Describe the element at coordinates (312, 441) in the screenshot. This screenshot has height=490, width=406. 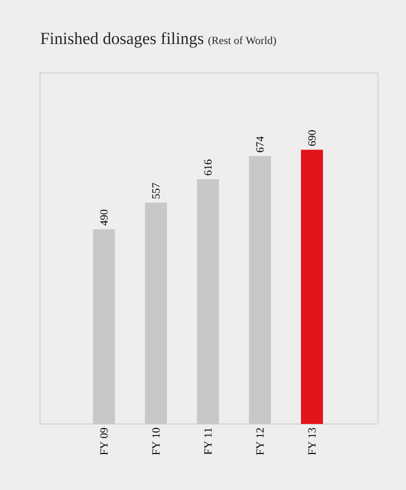
I see `x-tick-label: FY 13` at that location.